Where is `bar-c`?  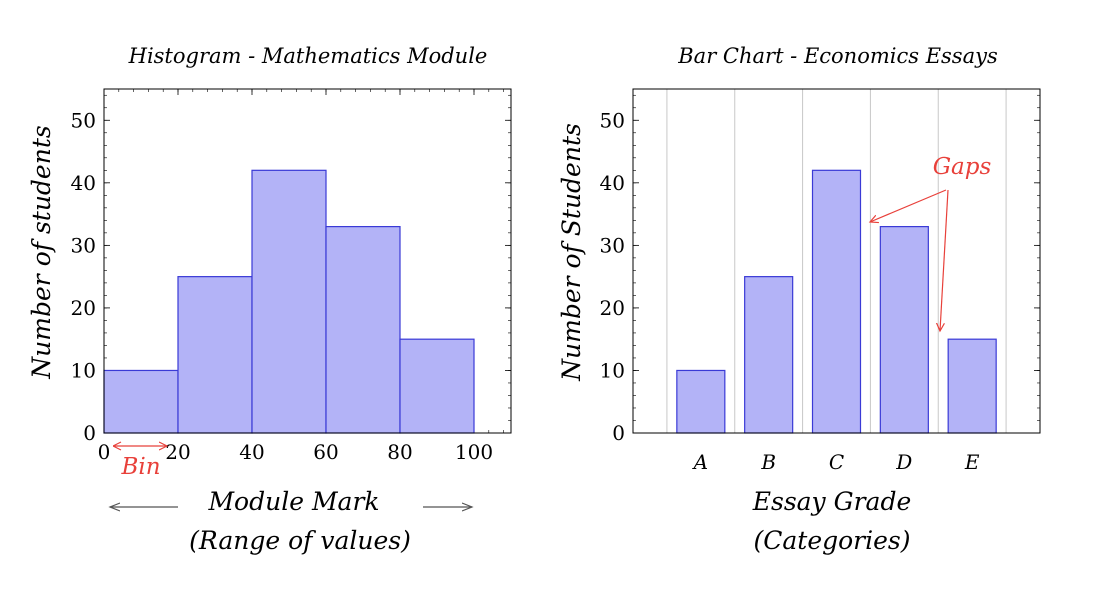
bar-c is located at coordinates (836, 301).